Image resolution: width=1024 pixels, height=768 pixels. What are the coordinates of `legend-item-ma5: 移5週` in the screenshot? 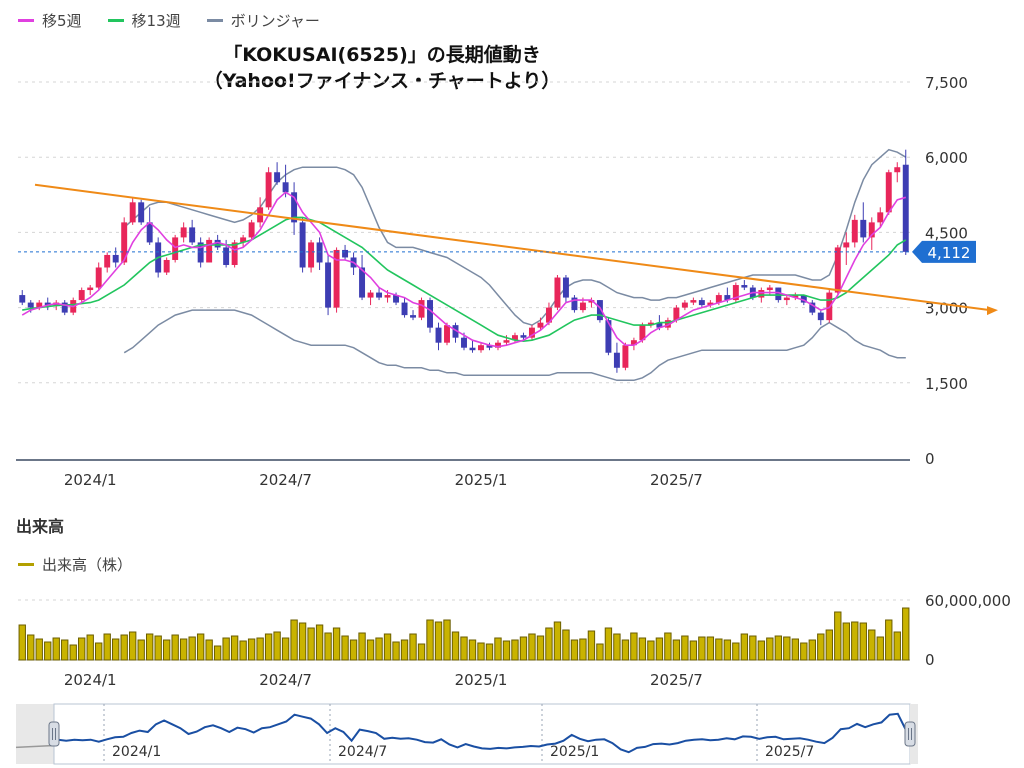 It's located at (50, 20).